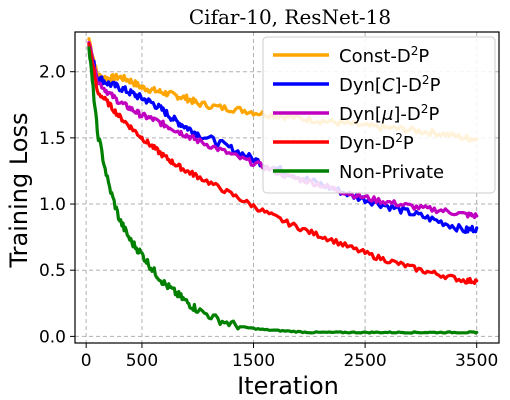 This screenshot has height=400, width=510. I want to click on legend-label: Dyn-D2P, so click(376, 142).